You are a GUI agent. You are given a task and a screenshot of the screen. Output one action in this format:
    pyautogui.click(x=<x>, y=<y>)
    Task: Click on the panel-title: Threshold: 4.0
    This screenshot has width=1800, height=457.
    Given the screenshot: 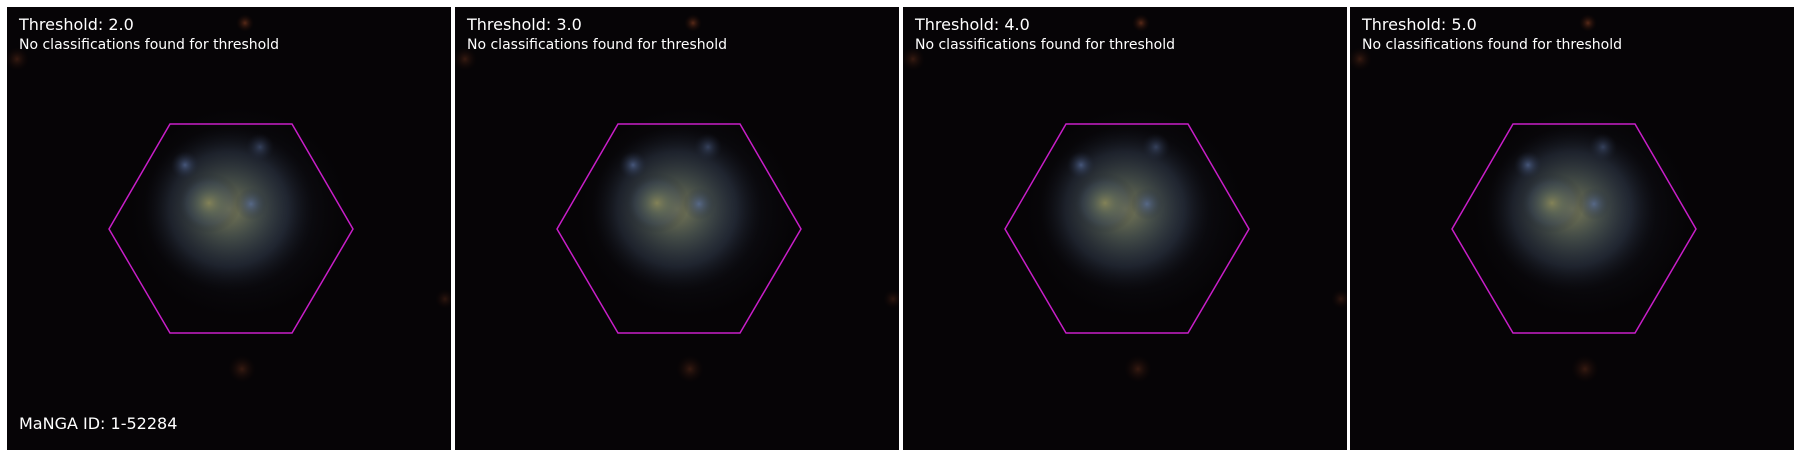 What is the action you would take?
    pyautogui.click(x=972, y=24)
    